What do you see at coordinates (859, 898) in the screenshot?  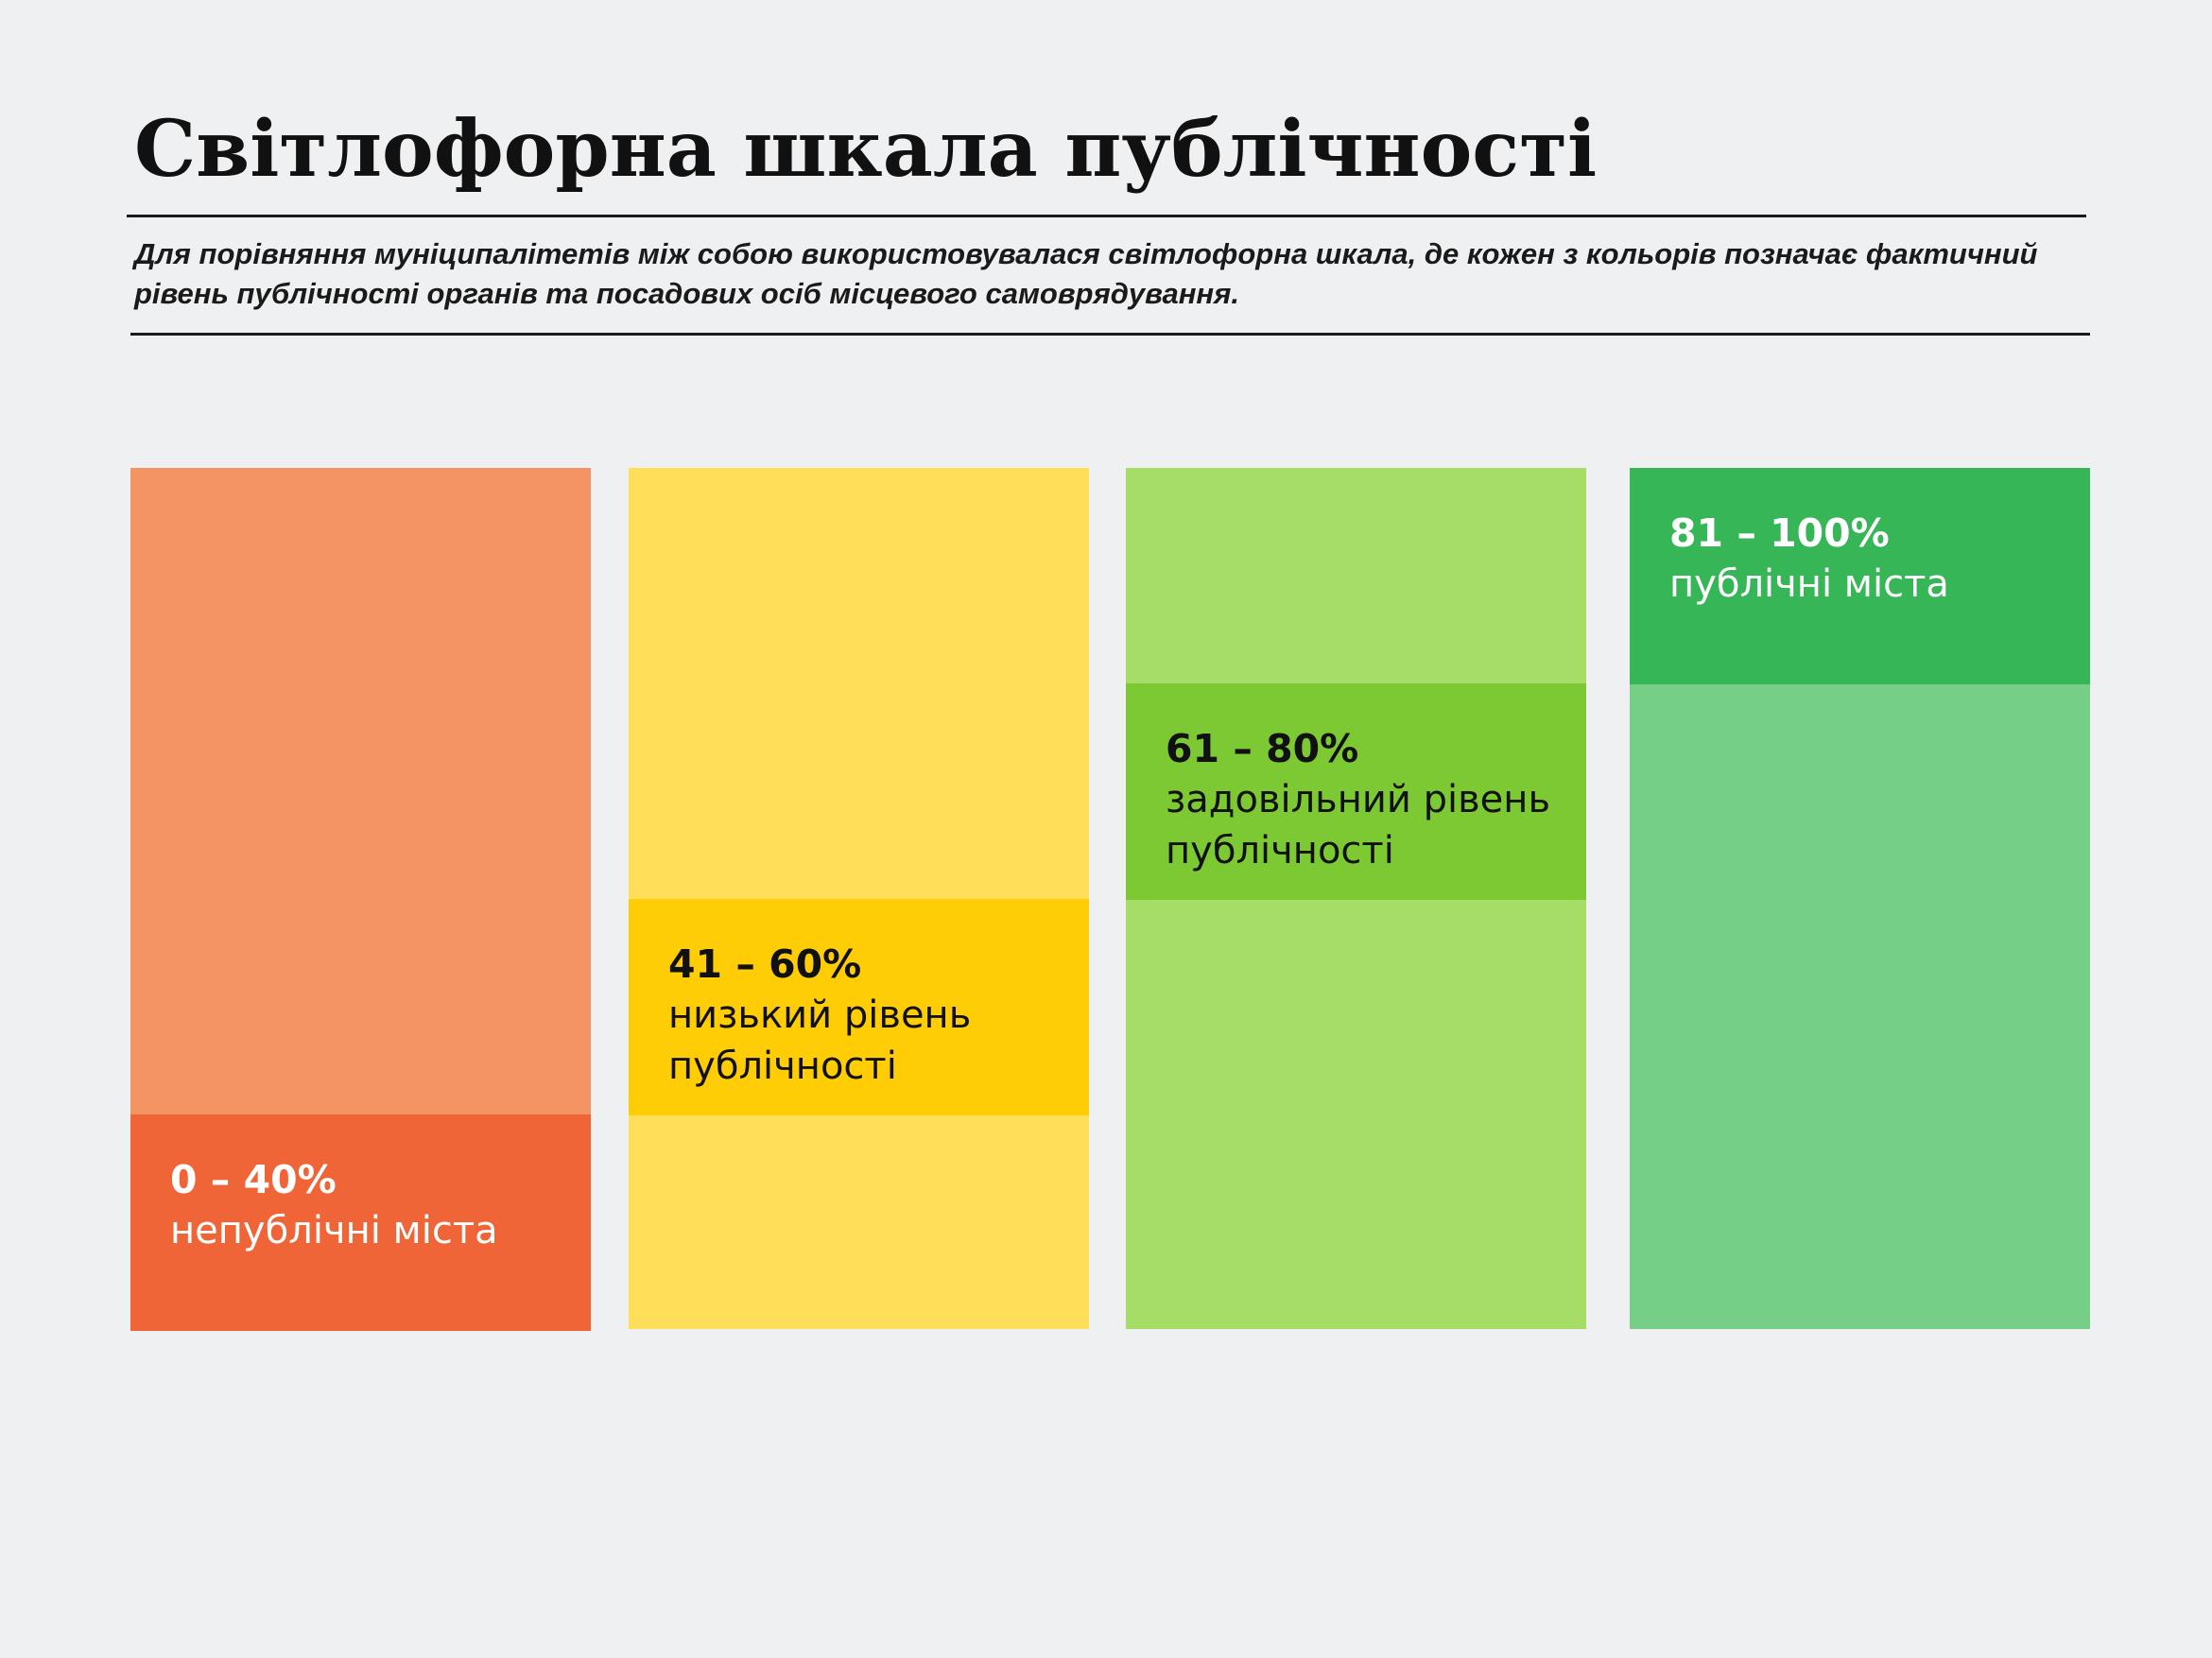 I see `scale-column-41-60: 41 – 60% низький рівень публічності` at bounding box center [859, 898].